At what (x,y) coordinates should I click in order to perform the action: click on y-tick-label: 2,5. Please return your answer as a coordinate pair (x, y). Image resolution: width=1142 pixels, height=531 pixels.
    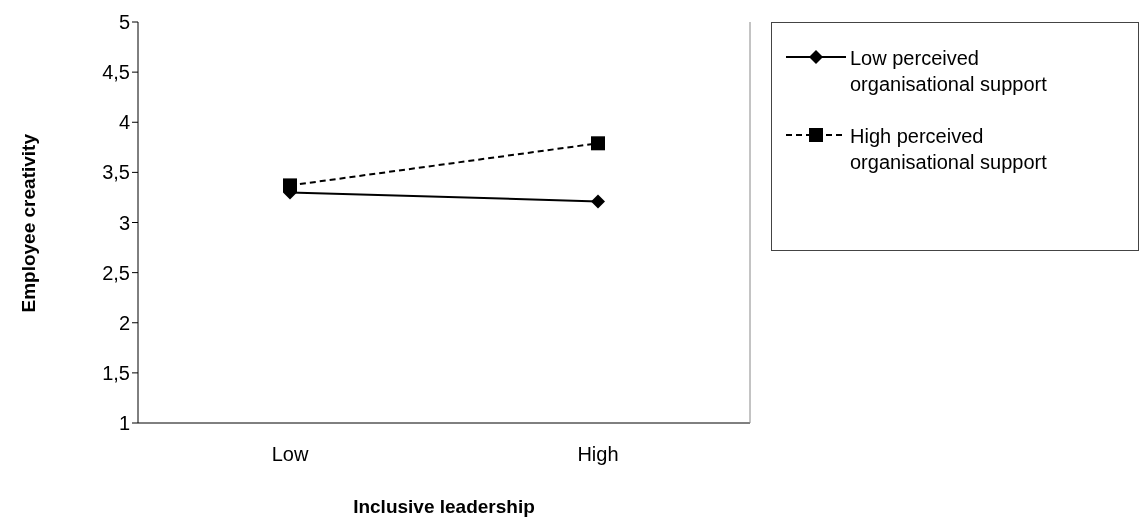
    Looking at the image, I should click on (116, 272).